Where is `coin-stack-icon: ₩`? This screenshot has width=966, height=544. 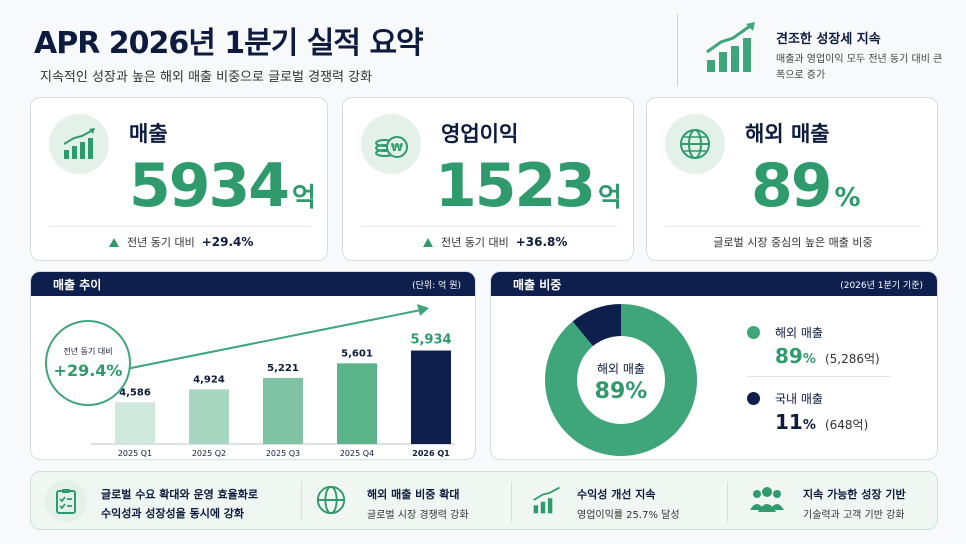 coin-stack-icon: ₩ is located at coordinates (391, 144).